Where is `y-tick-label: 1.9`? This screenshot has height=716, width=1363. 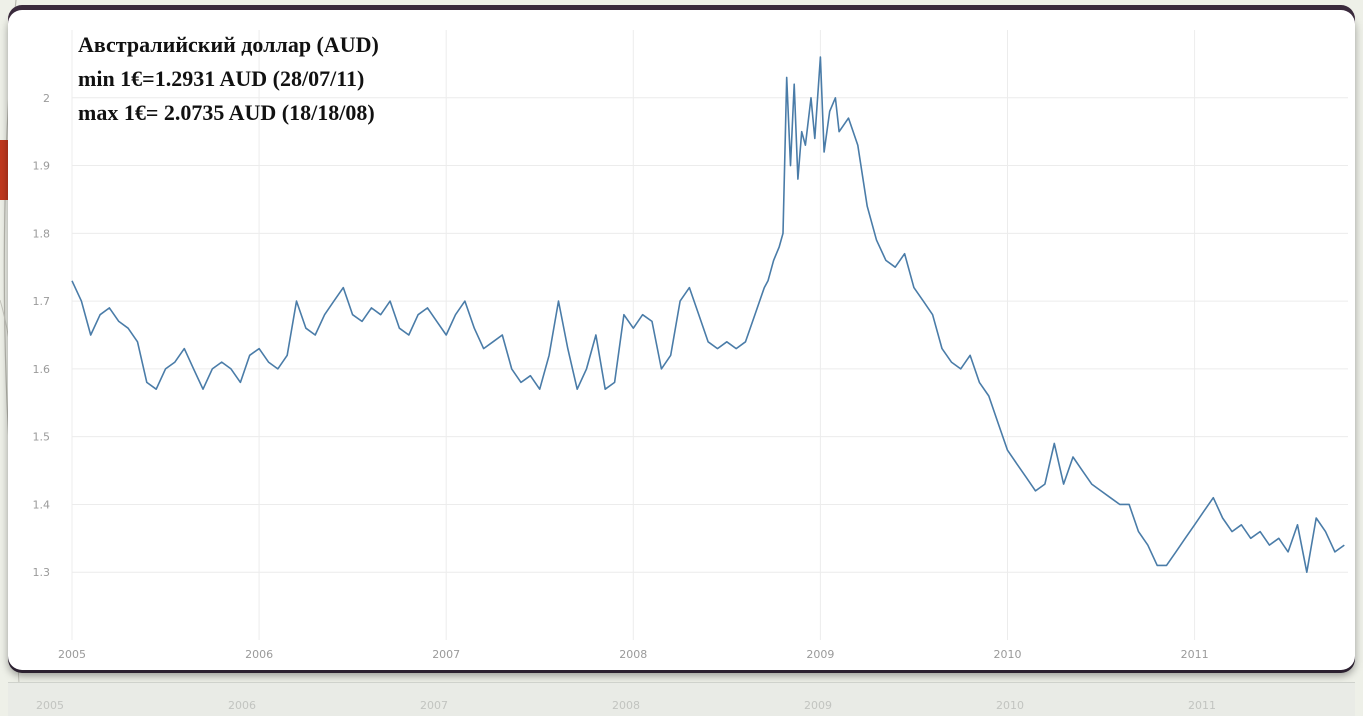 y-tick-label: 1.9 is located at coordinates (42, 166).